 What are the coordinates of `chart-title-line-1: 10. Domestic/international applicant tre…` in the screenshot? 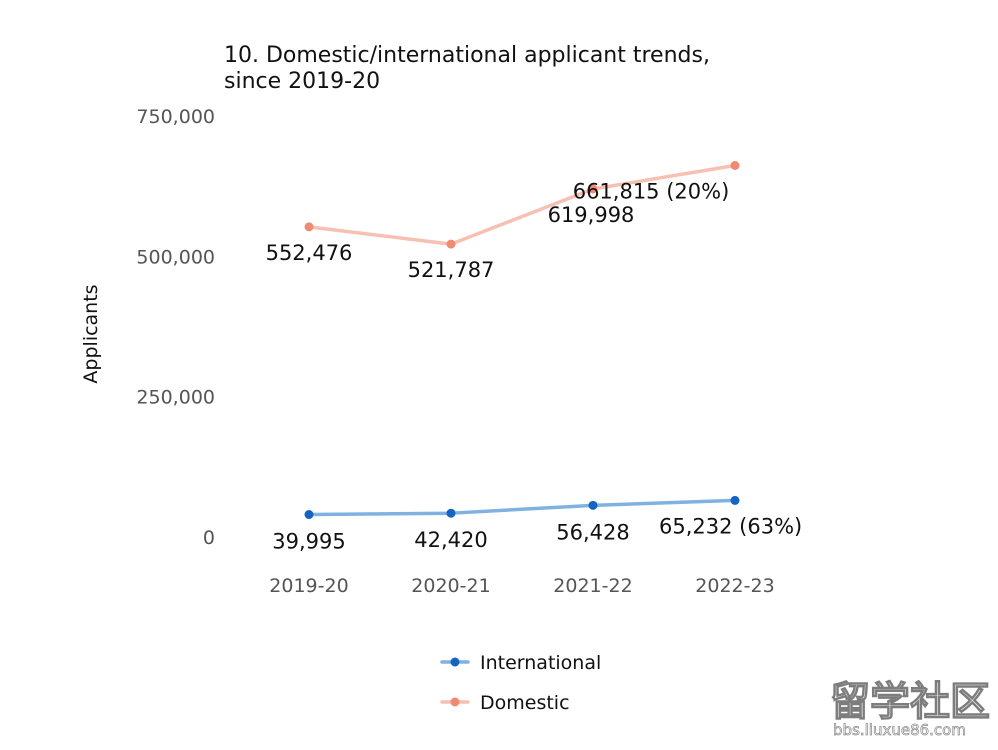 It's located at (467, 55).